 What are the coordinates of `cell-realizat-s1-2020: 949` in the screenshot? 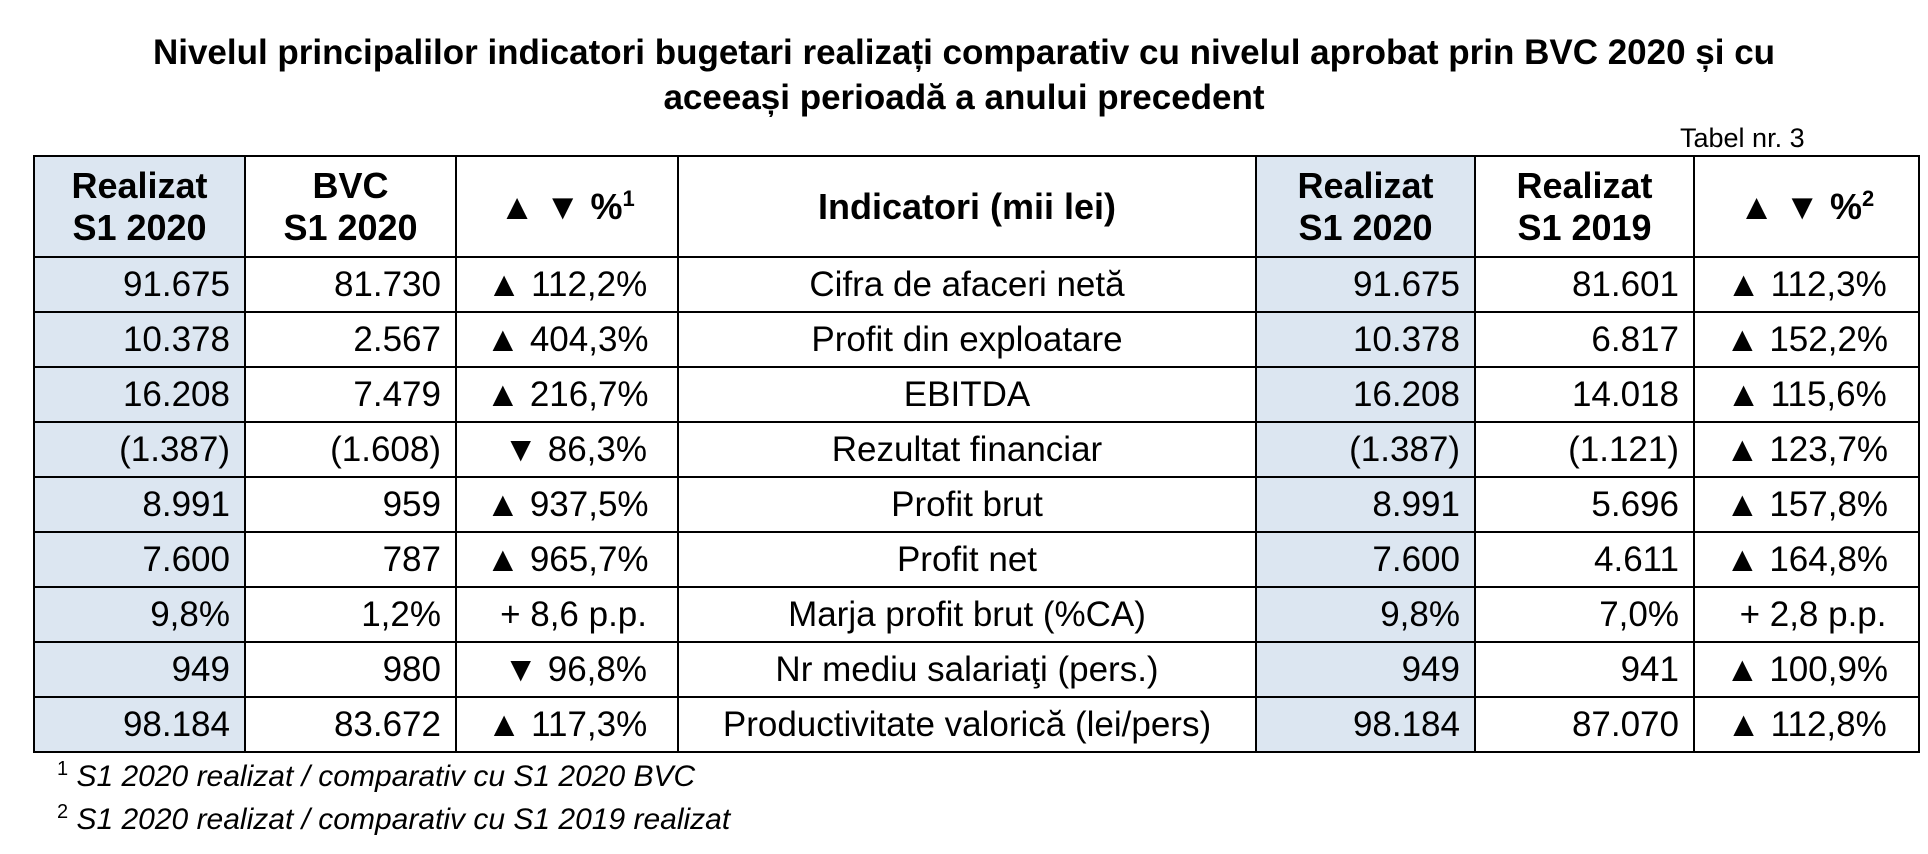 It's located at (139, 669).